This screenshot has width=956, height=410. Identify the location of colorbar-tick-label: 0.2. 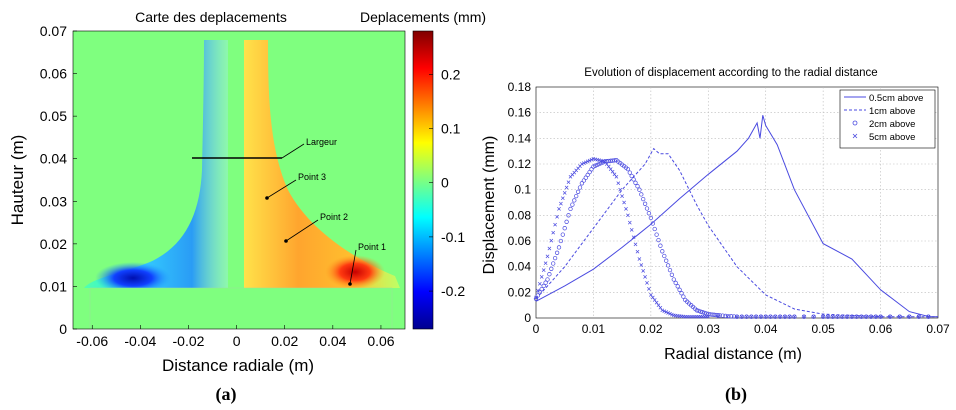
(451, 74).